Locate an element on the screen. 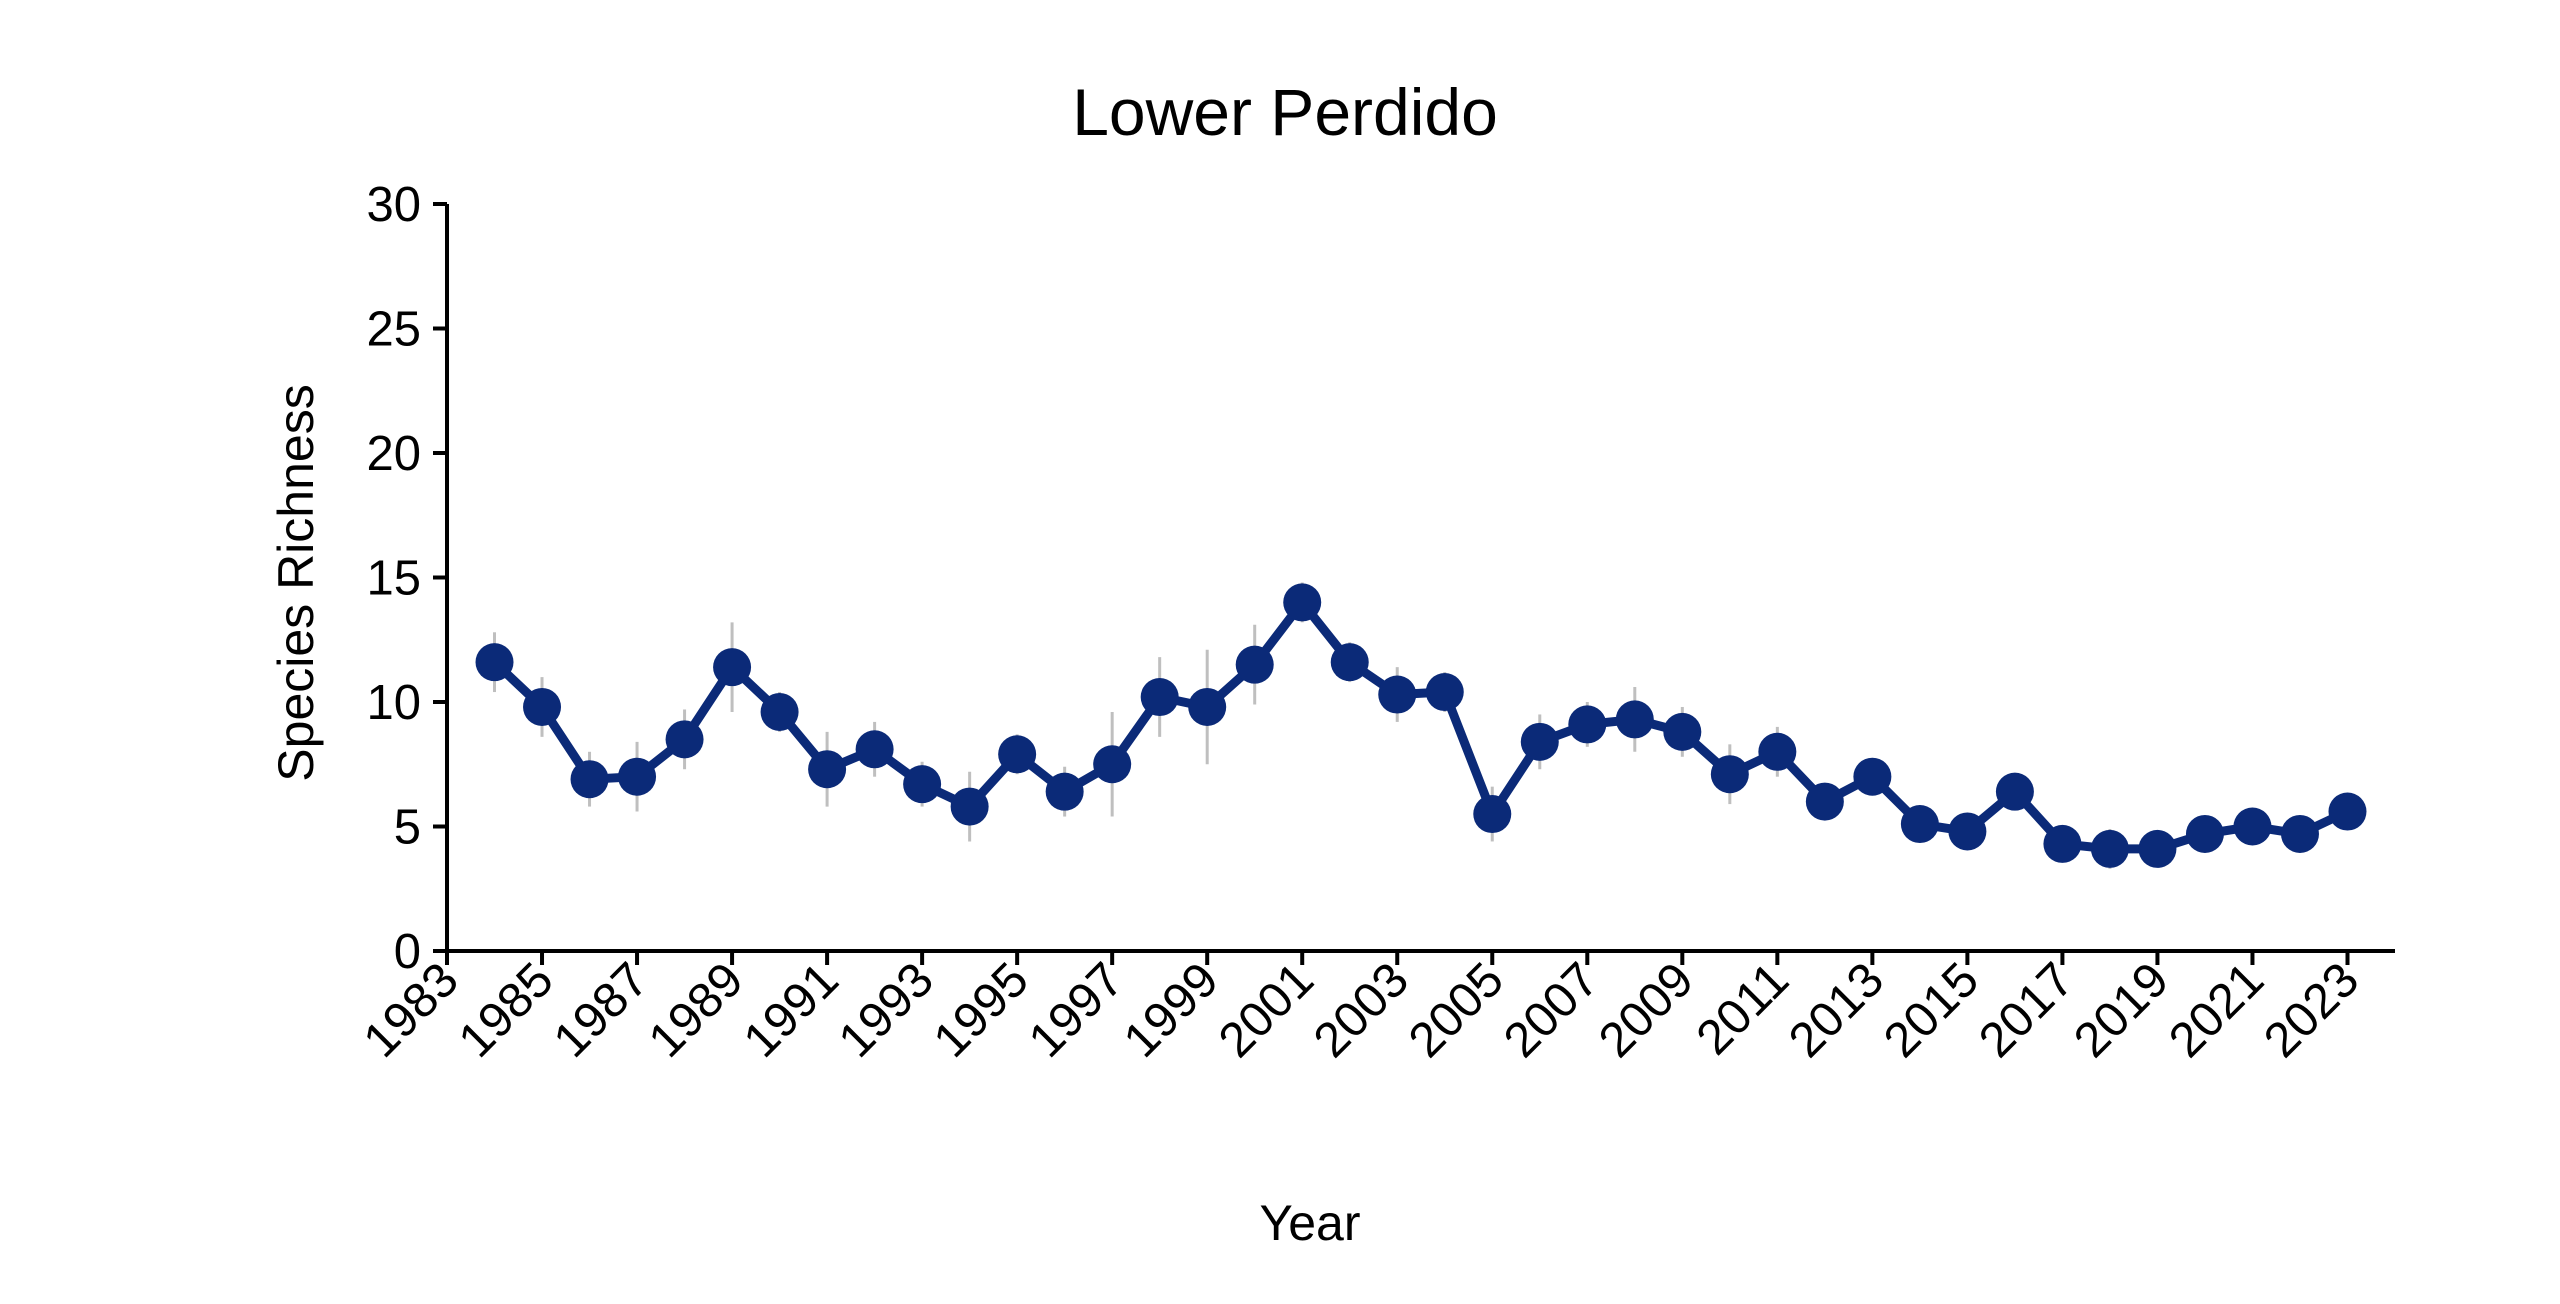  x-tick-label: 1985 is located at coordinates (506, 1010).